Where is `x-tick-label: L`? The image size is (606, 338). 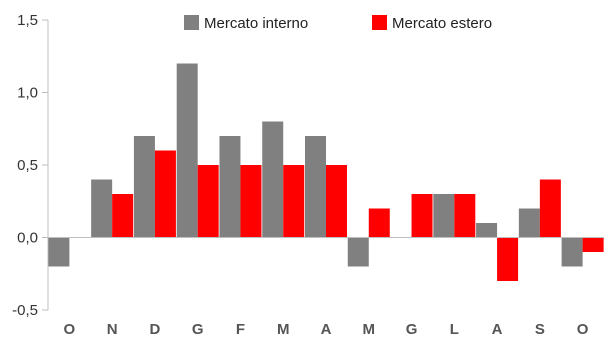 x-tick-label: L is located at coordinates (454, 329).